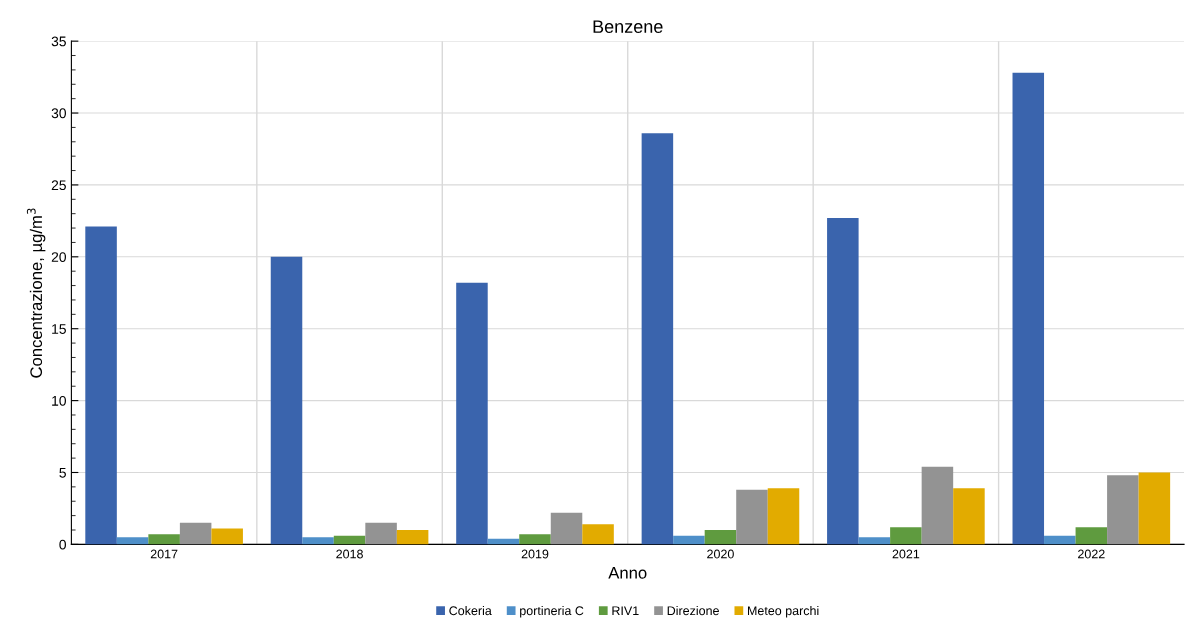  What do you see at coordinates (1091, 554) in the screenshot?
I see `x-tick-label: 2022` at bounding box center [1091, 554].